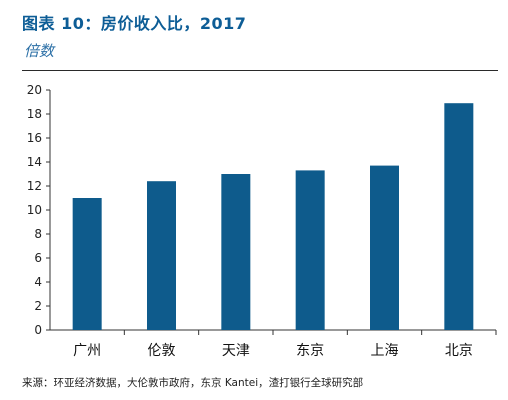 The image size is (508, 400). Describe the element at coordinates (38, 306) in the screenshot. I see `y-tick-label: 2` at that location.